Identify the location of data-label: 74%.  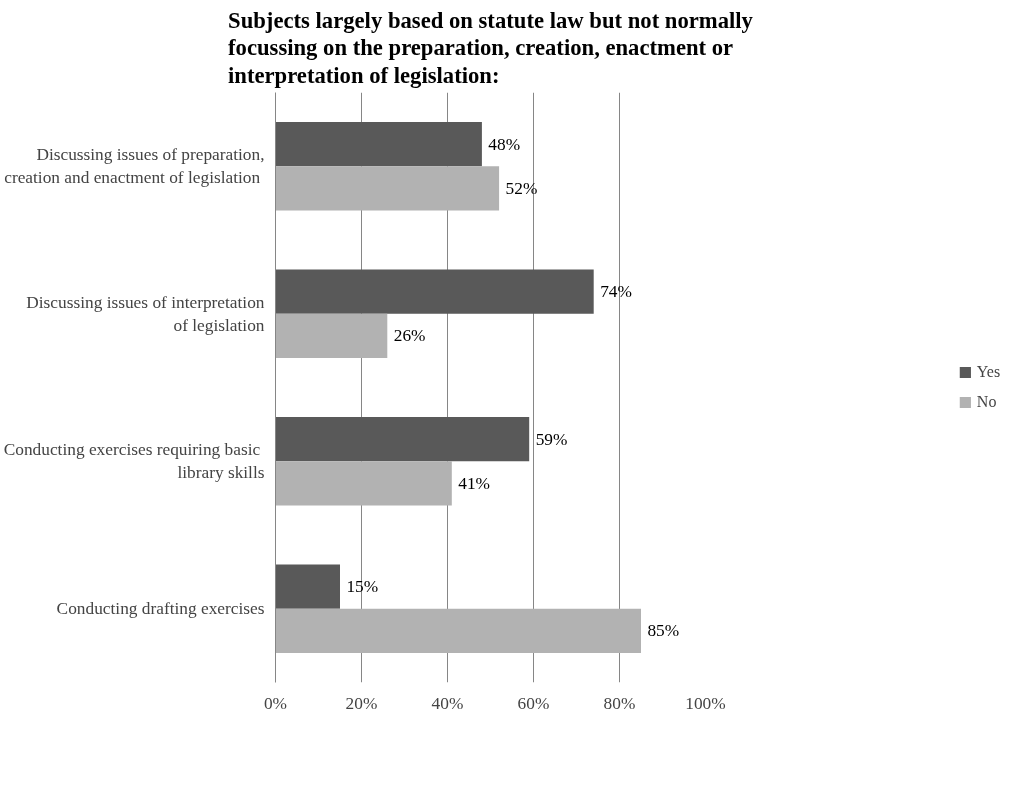
(616, 292).